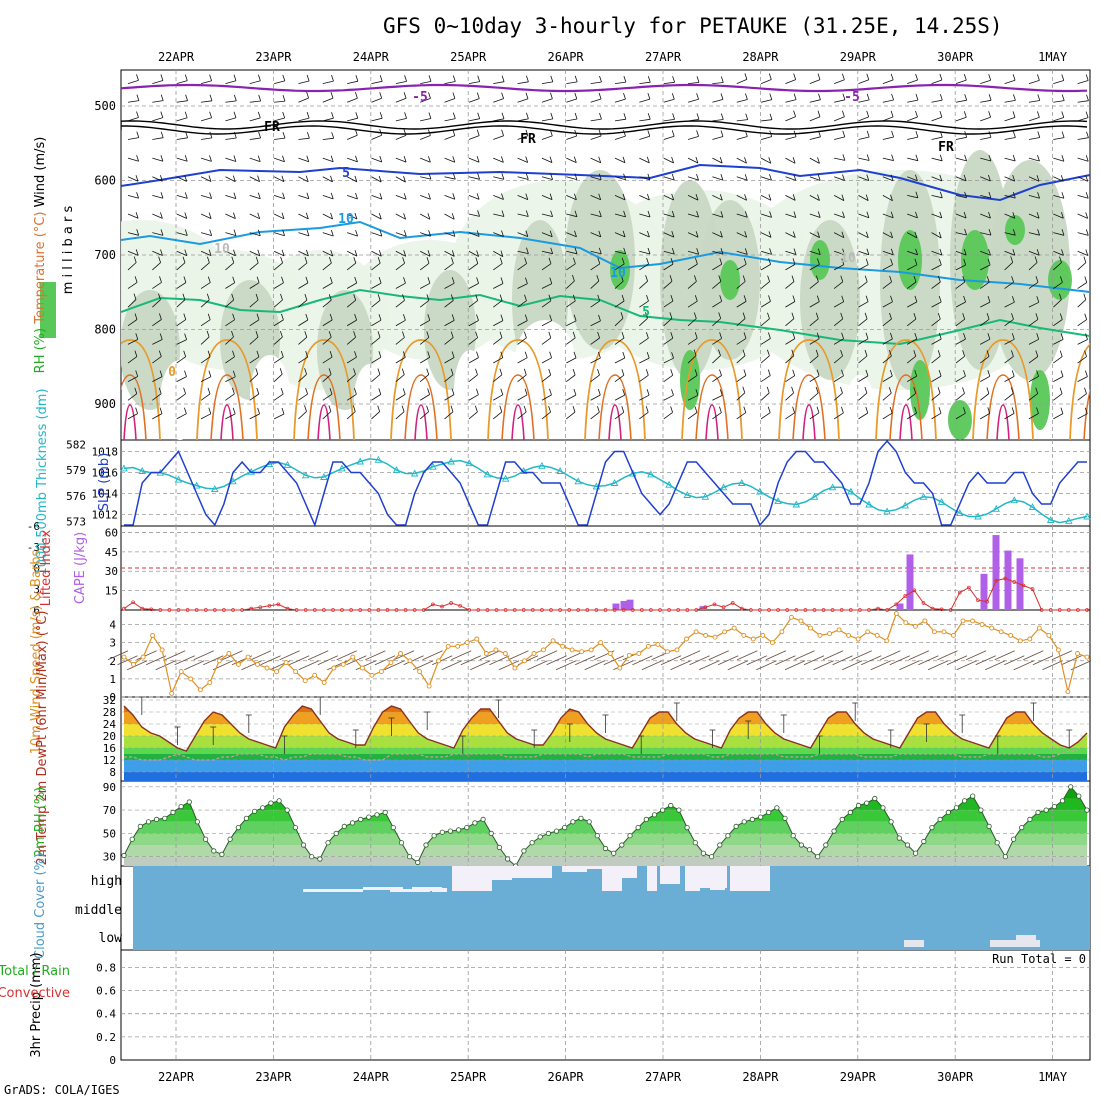 The height and width of the screenshot is (1100, 1100). I want to click on rh-ytick: 50, so click(109, 833).